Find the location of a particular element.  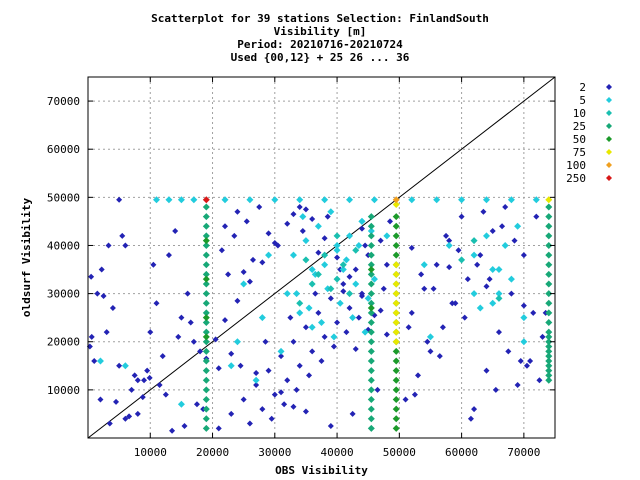

title-line-2: Visibility [m] is located at coordinates (320, 31).